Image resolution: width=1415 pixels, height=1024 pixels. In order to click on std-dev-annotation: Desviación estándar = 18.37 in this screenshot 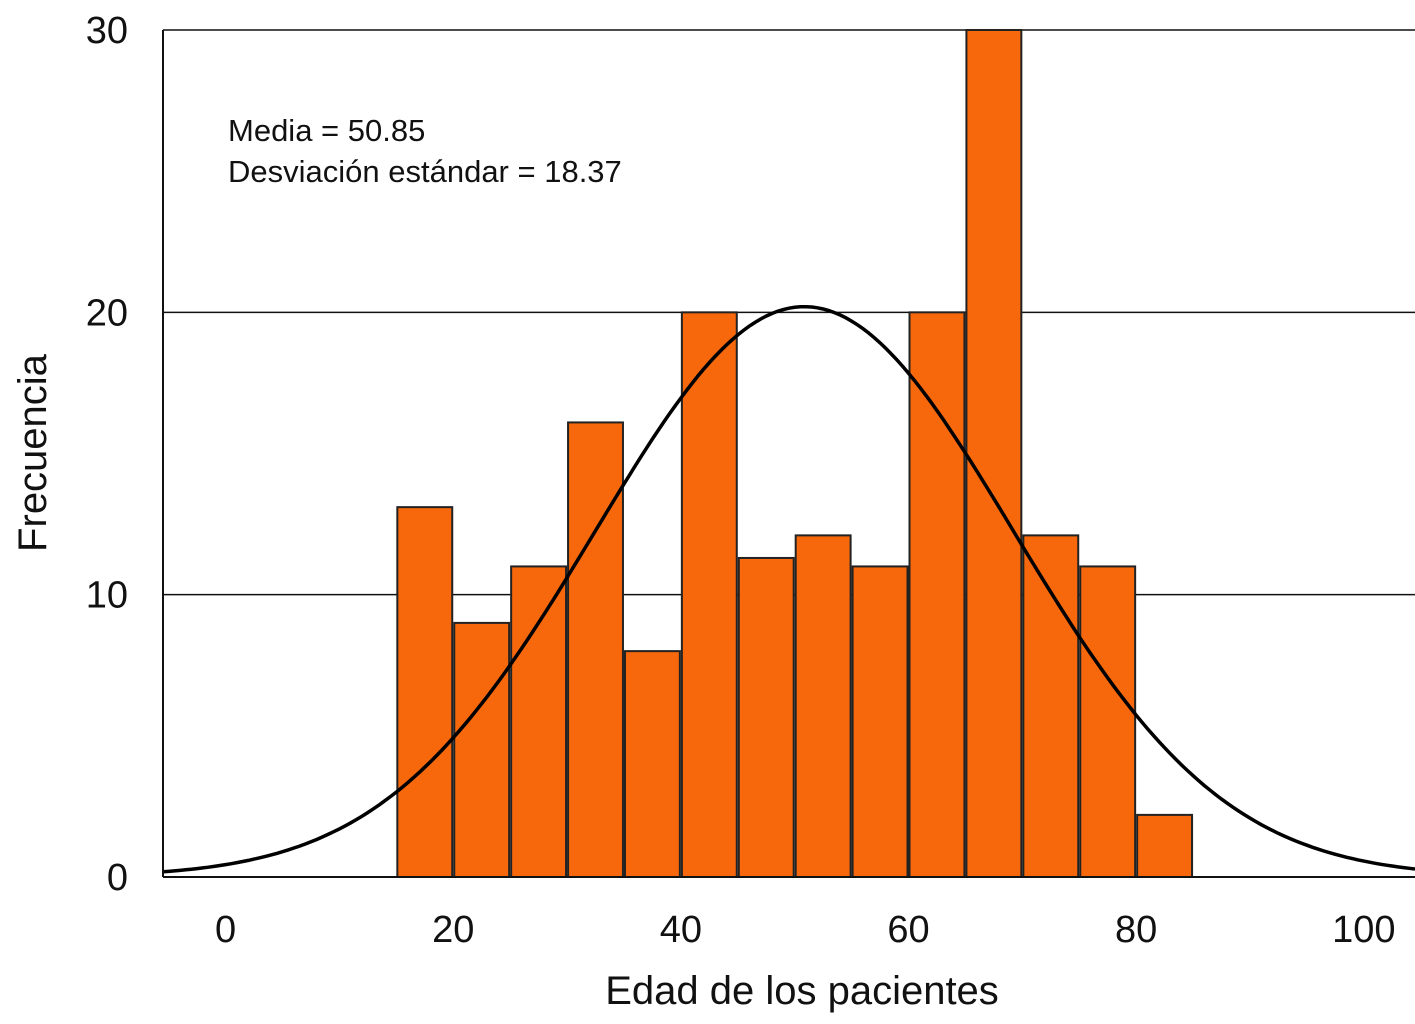, I will do `click(425, 171)`.